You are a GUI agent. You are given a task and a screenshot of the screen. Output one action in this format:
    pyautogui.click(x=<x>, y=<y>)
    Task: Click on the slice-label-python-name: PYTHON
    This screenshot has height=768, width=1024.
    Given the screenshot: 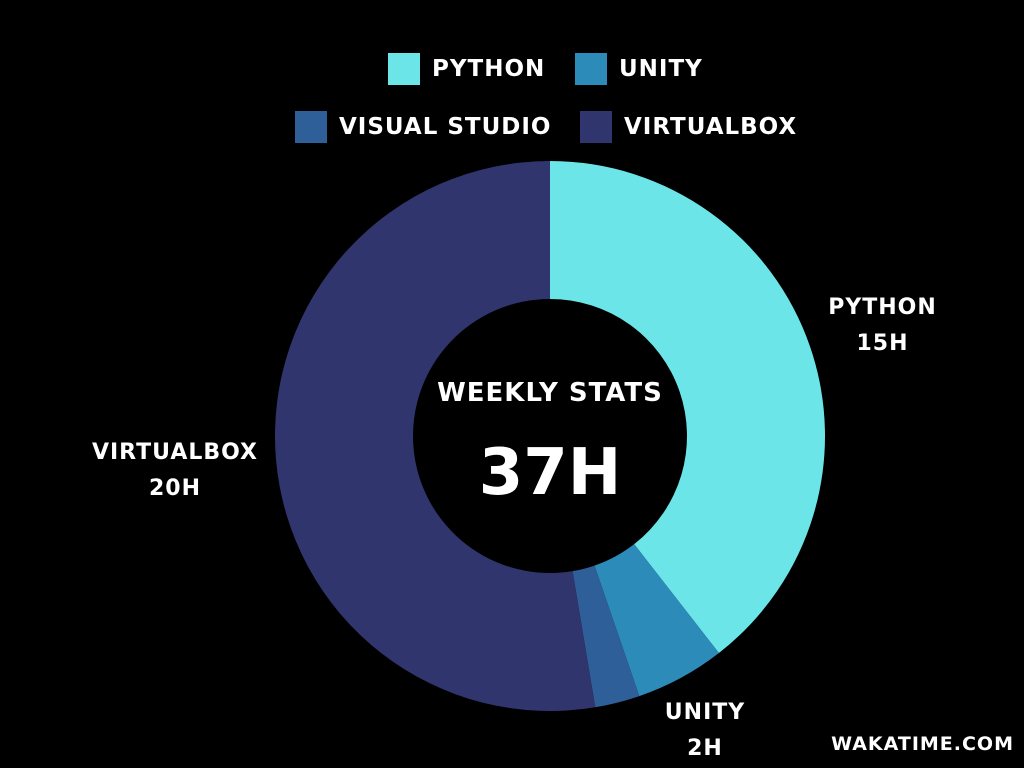 What is the action you would take?
    pyautogui.click(x=882, y=307)
    